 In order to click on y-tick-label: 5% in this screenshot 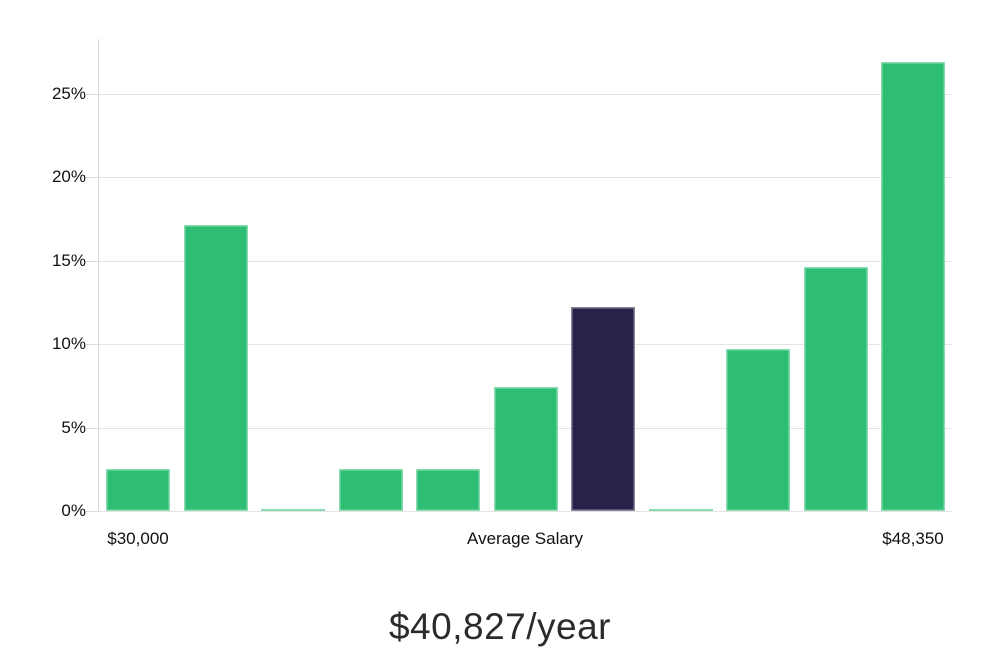, I will do `click(73, 427)`.